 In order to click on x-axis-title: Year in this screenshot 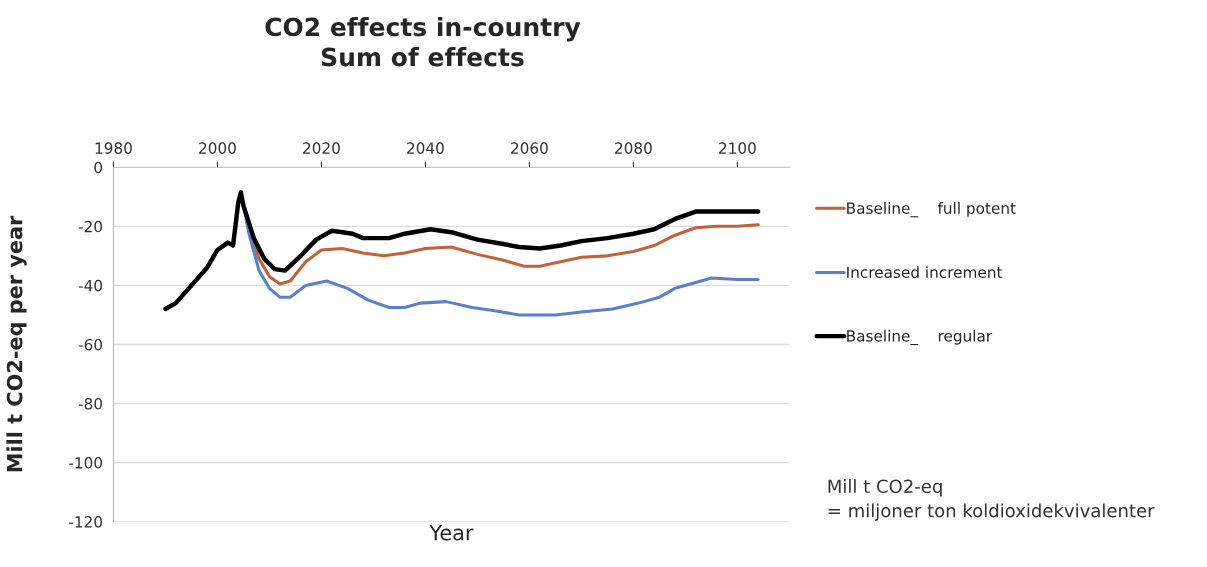, I will do `click(451, 533)`.